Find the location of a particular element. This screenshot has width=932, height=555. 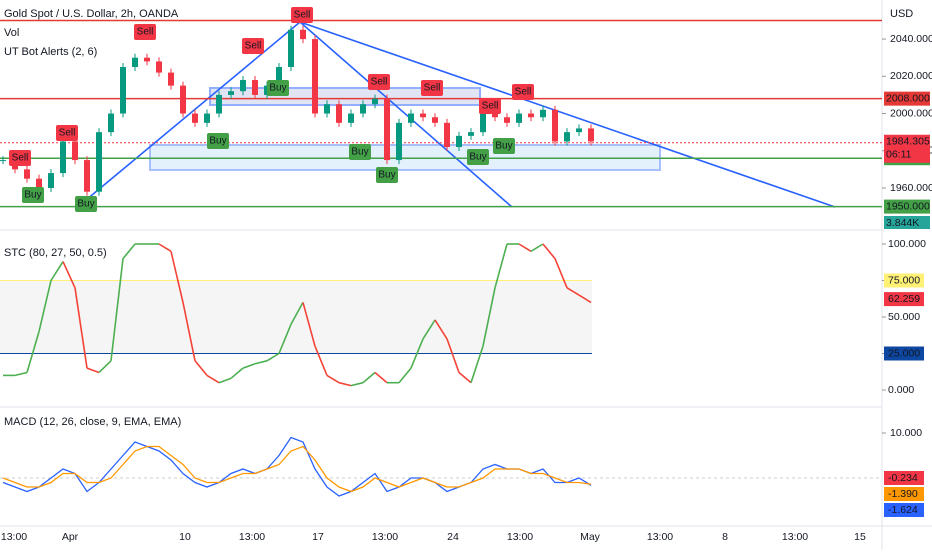

macd-last: -0.234 is located at coordinates (903, 478).